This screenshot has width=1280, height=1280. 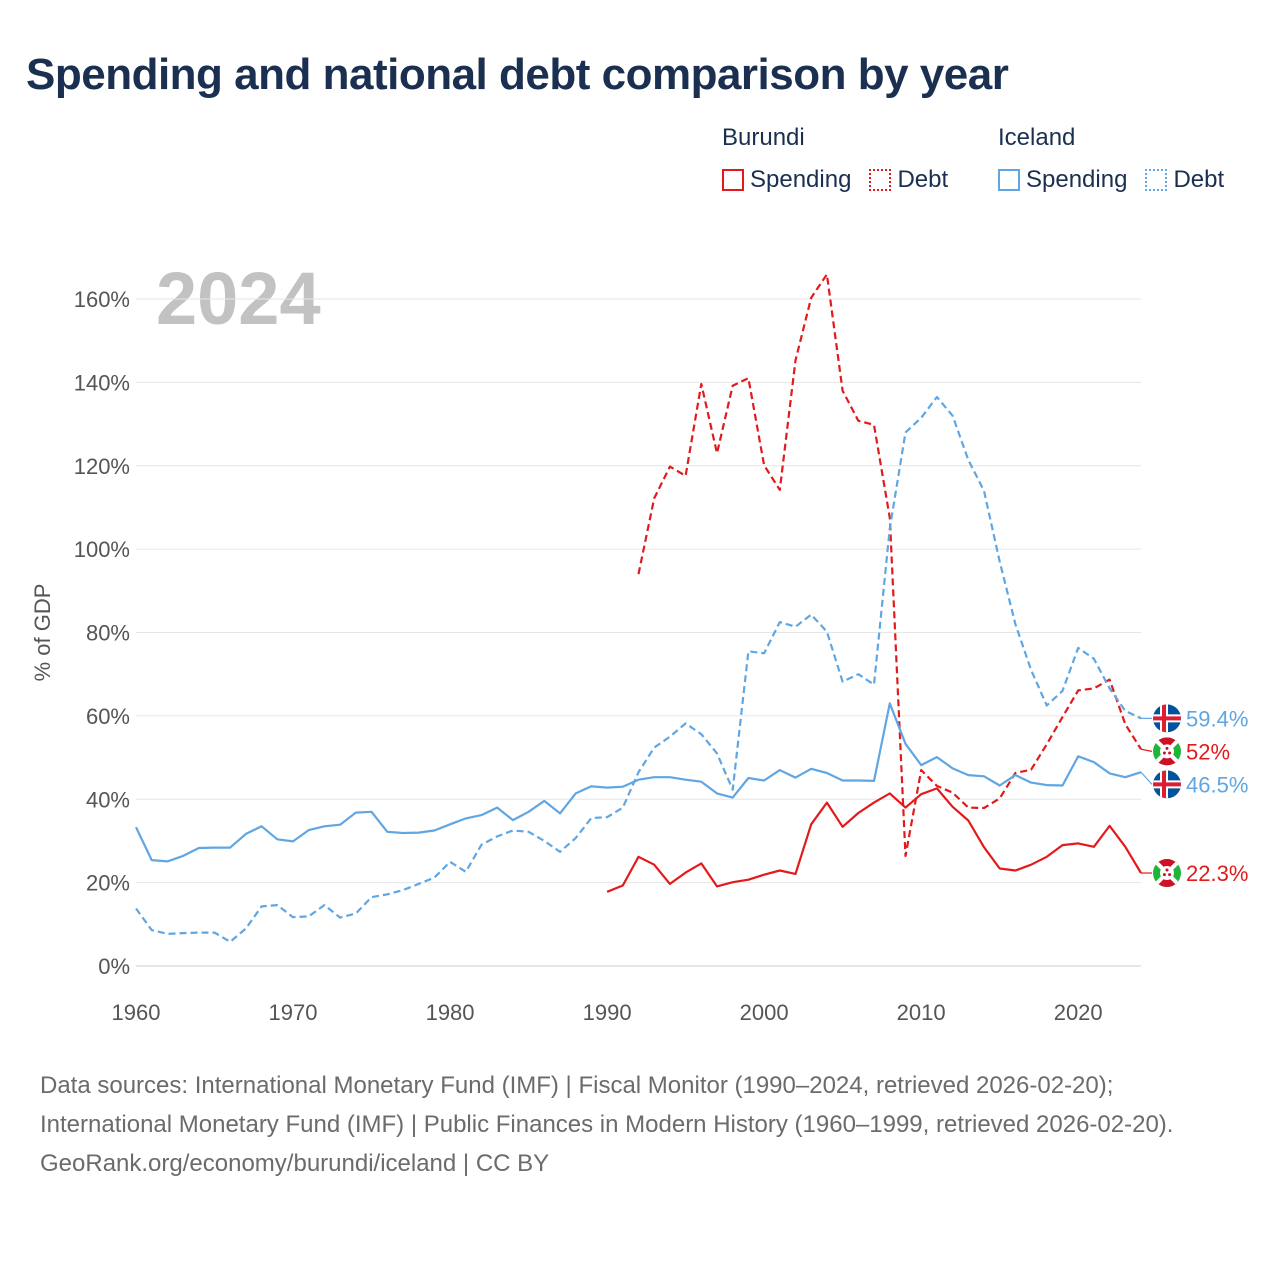 I want to click on y-tick-label: 60%, so click(x=108, y=716).